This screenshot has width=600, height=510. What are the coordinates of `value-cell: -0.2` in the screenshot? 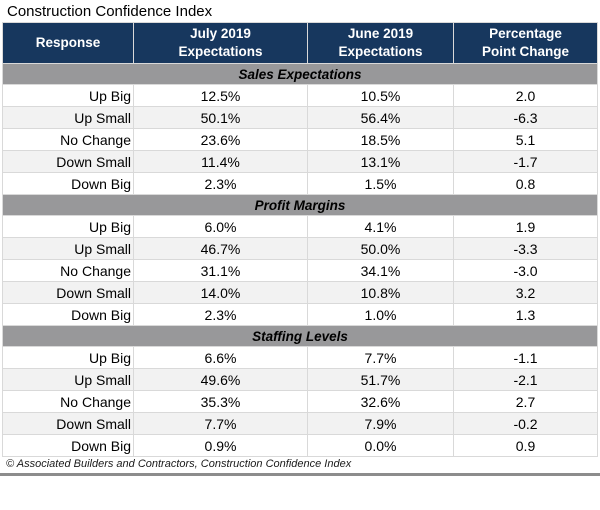 It's located at (525, 423).